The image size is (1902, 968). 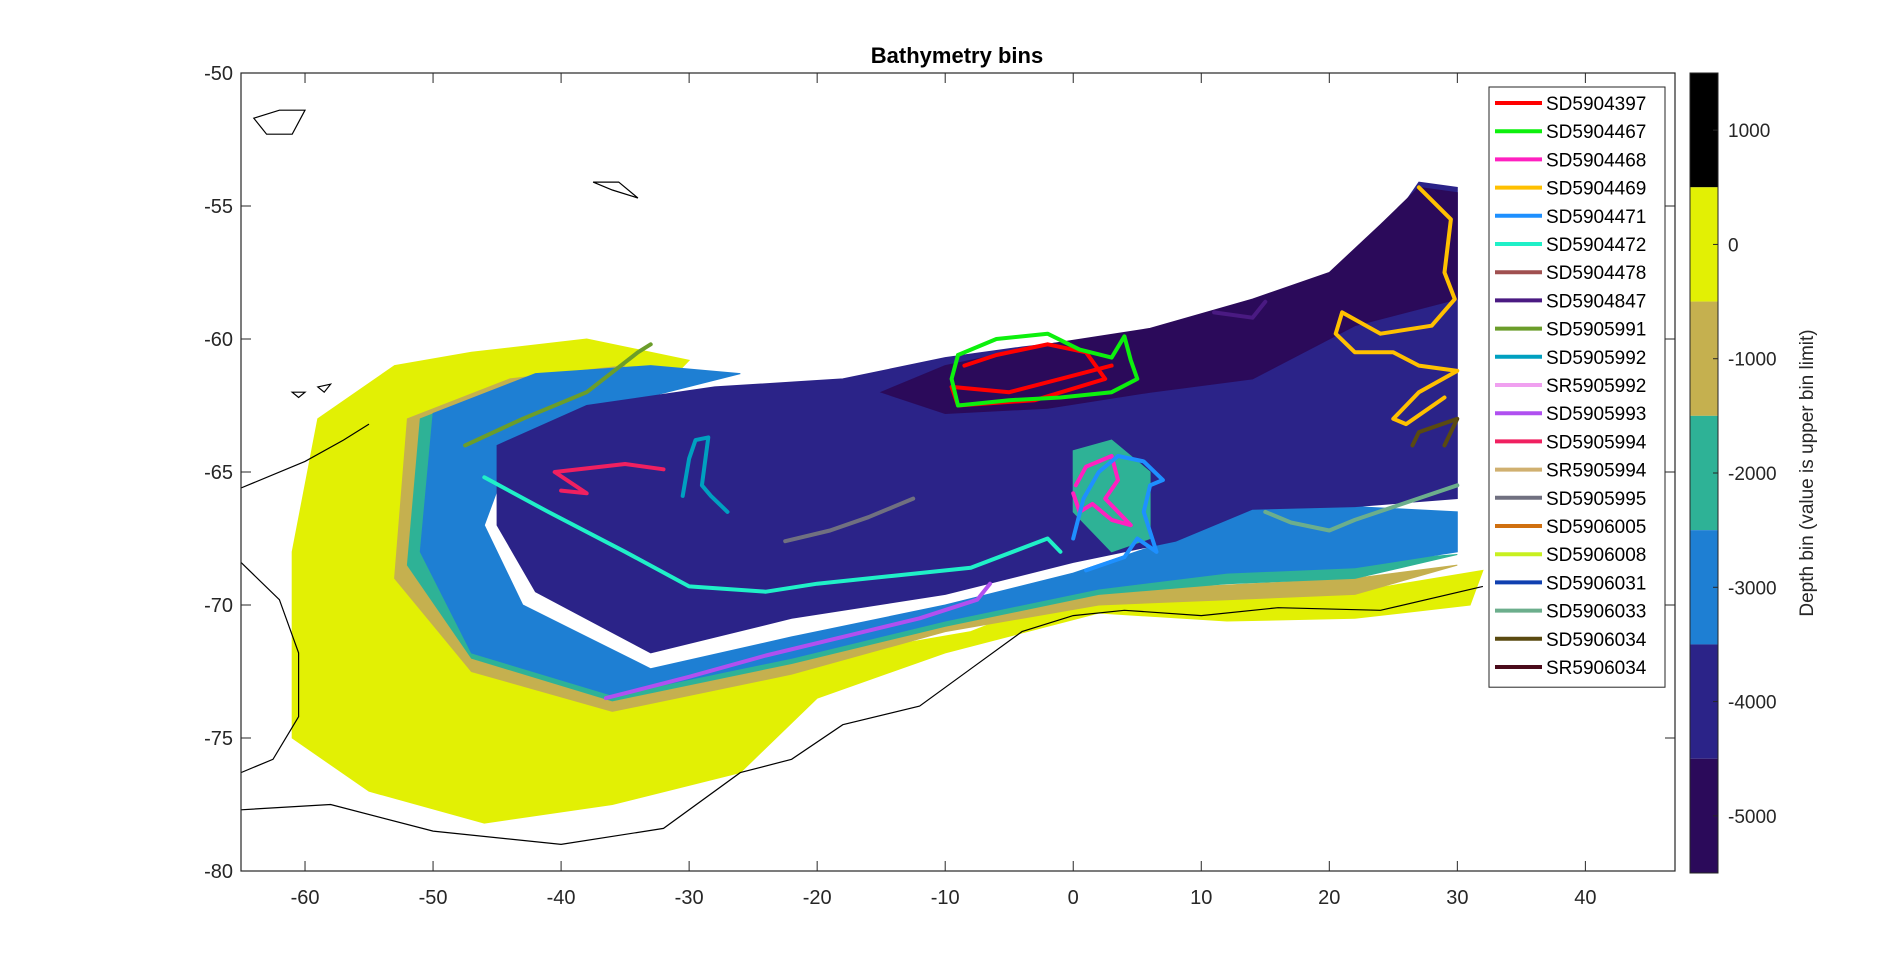 I want to click on legend-entry-label: SD5906033, so click(x=1596, y=612).